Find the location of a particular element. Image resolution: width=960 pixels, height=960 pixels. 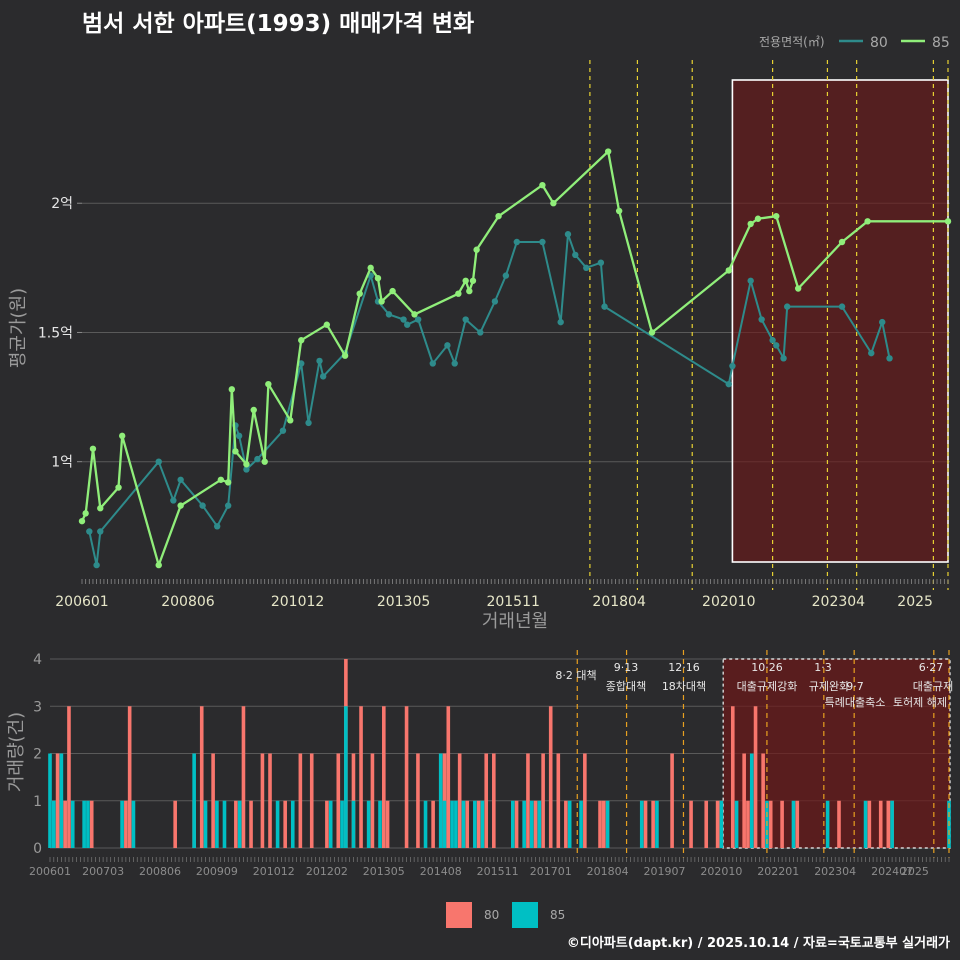

bar-y-tick-label: 0 is located at coordinates (37, 849).